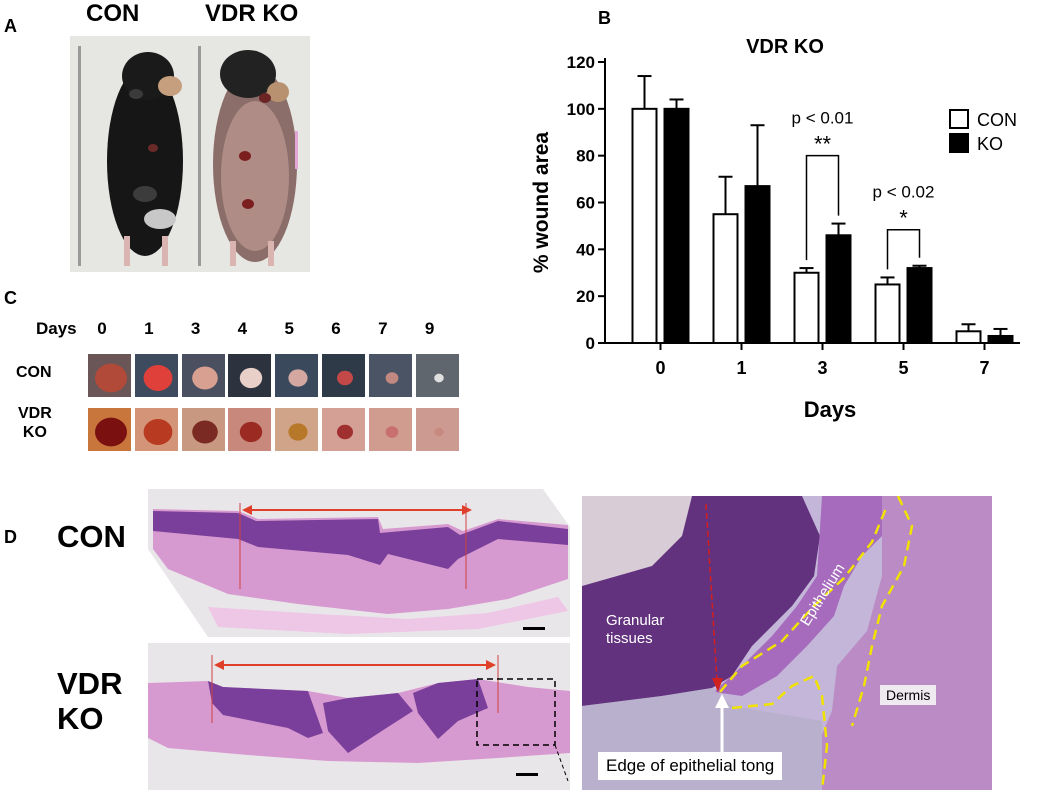 The image size is (1050, 794). Describe the element at coordinates (255, 158) in the screenshot. I see `vdr-ko-mouse-image` at that location.